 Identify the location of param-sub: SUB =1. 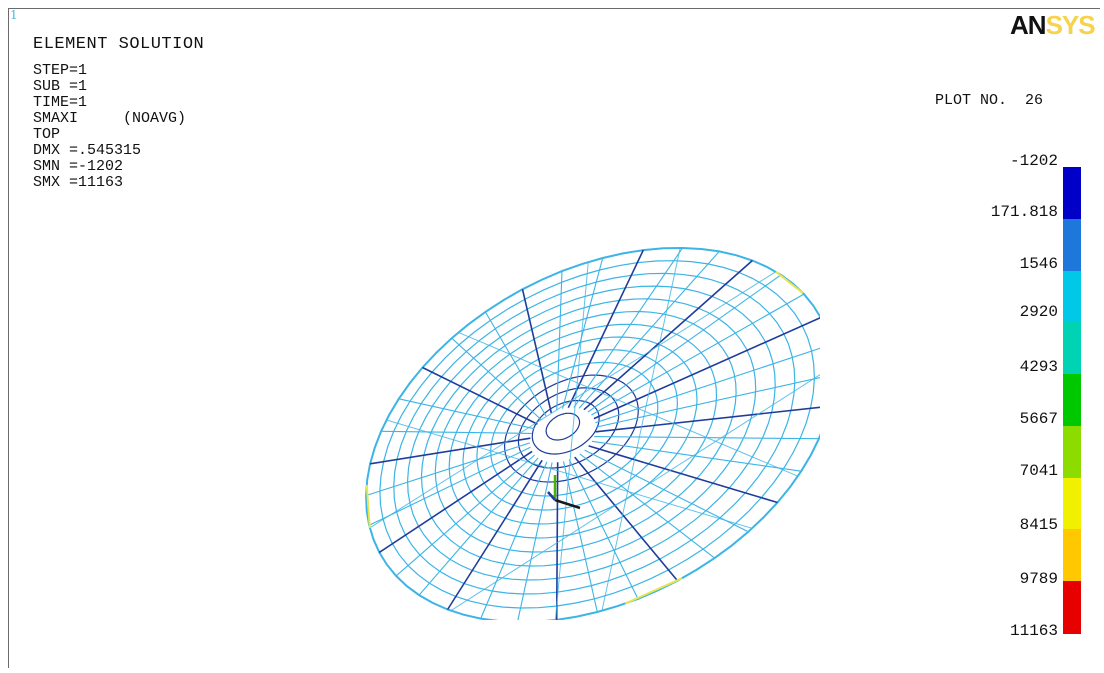
(109, 87).